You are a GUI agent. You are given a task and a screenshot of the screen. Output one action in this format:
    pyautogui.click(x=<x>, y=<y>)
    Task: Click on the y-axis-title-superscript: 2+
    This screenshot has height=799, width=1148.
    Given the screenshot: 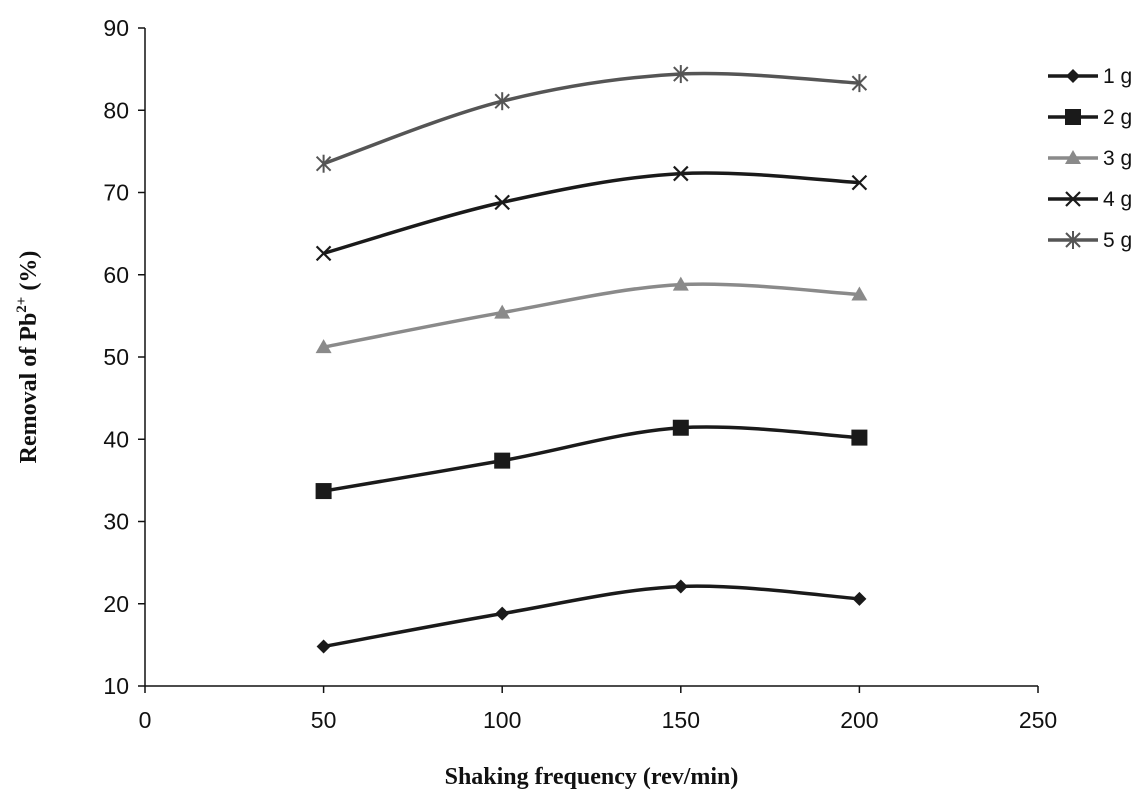 What is the action you would take?
    pyautogui.click(x=22, y=305)
    